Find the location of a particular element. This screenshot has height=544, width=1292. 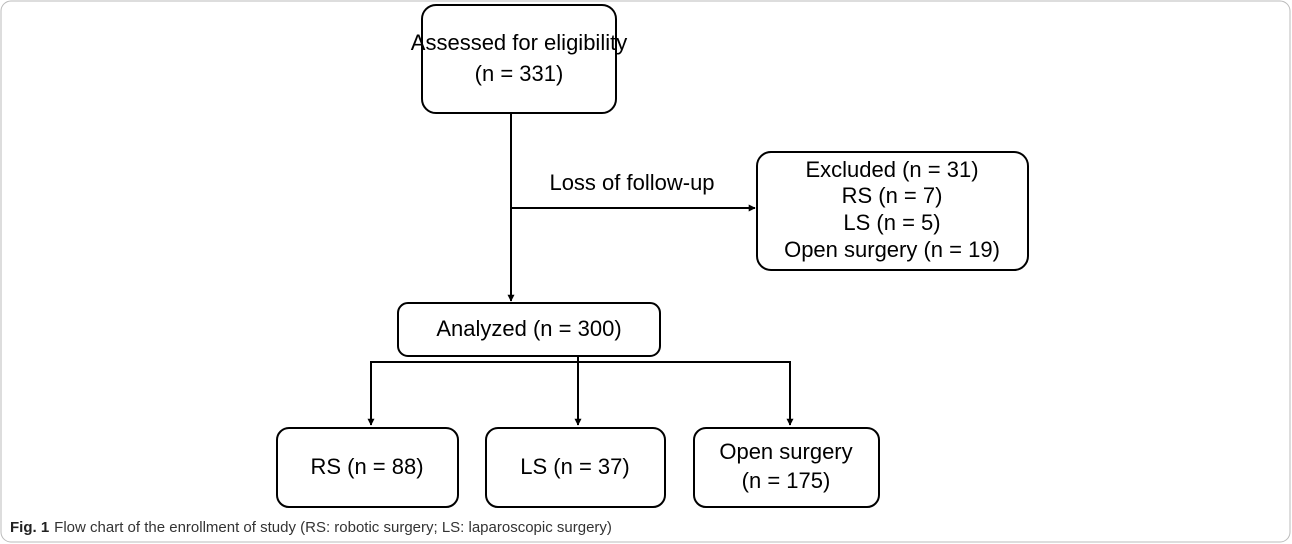

node-text: LS (n = 37) is located at coordinates (574, 466).